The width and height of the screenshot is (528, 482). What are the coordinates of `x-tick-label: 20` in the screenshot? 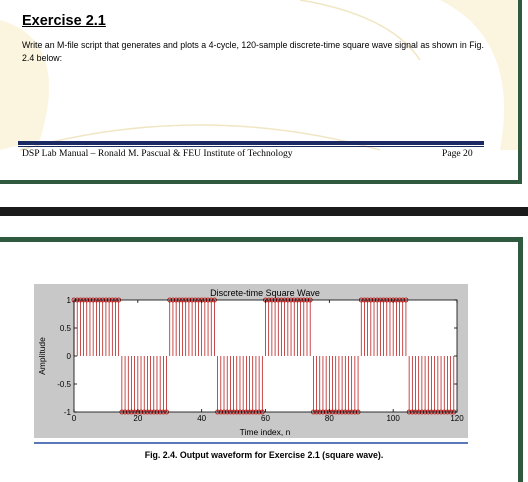 It's located at (137, 418).